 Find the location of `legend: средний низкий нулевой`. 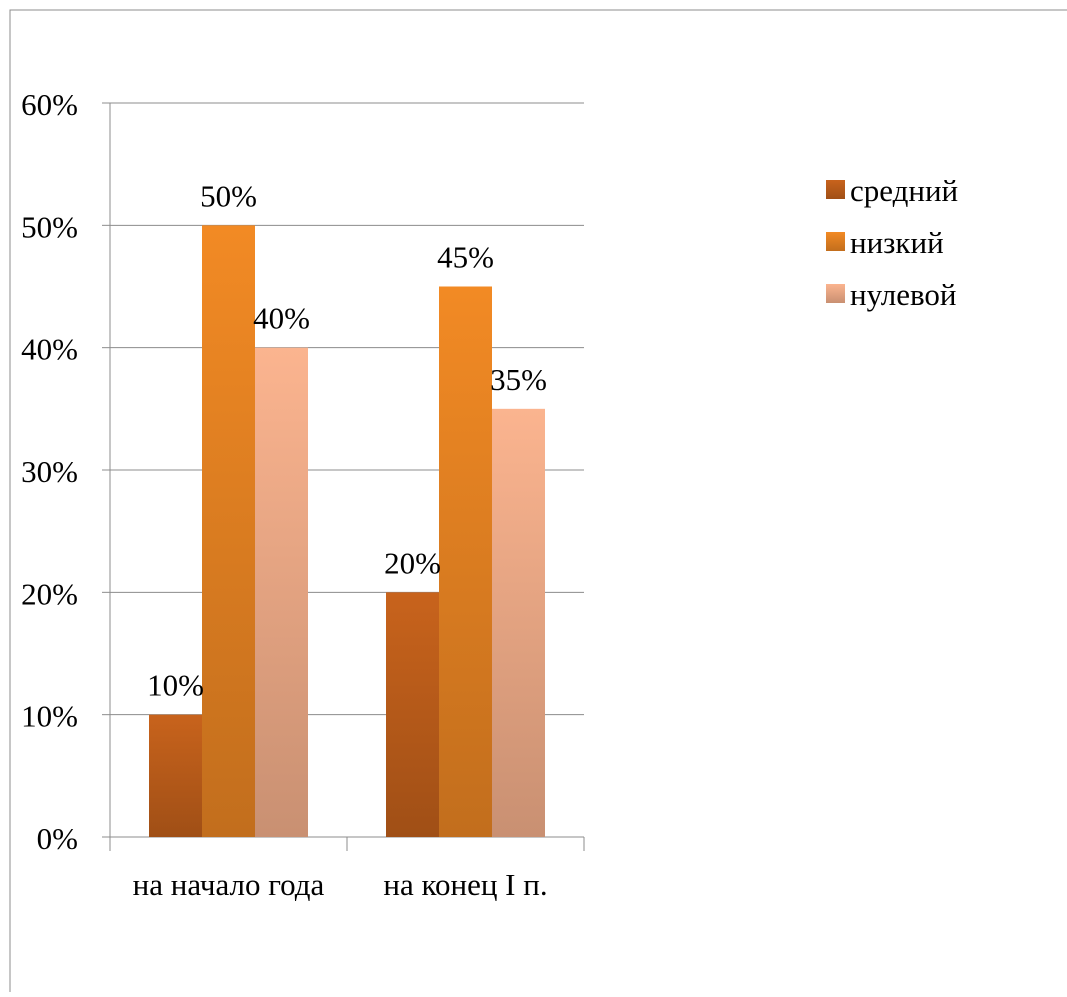

legend: средний низкий нулевой is located at coordinates (892, 242).